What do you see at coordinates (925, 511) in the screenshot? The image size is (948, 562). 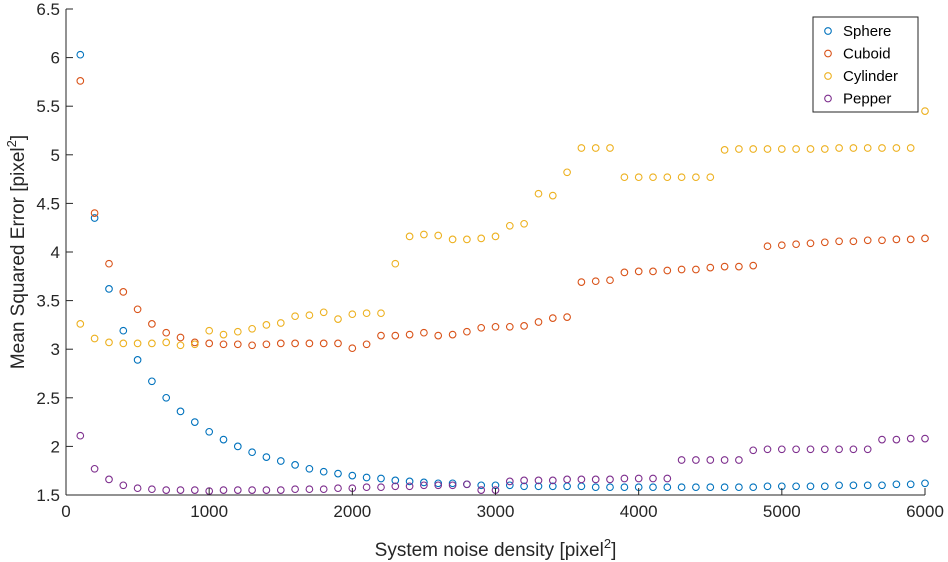 I see `x-tick-label: 6000` at bounding box center [925, 511].